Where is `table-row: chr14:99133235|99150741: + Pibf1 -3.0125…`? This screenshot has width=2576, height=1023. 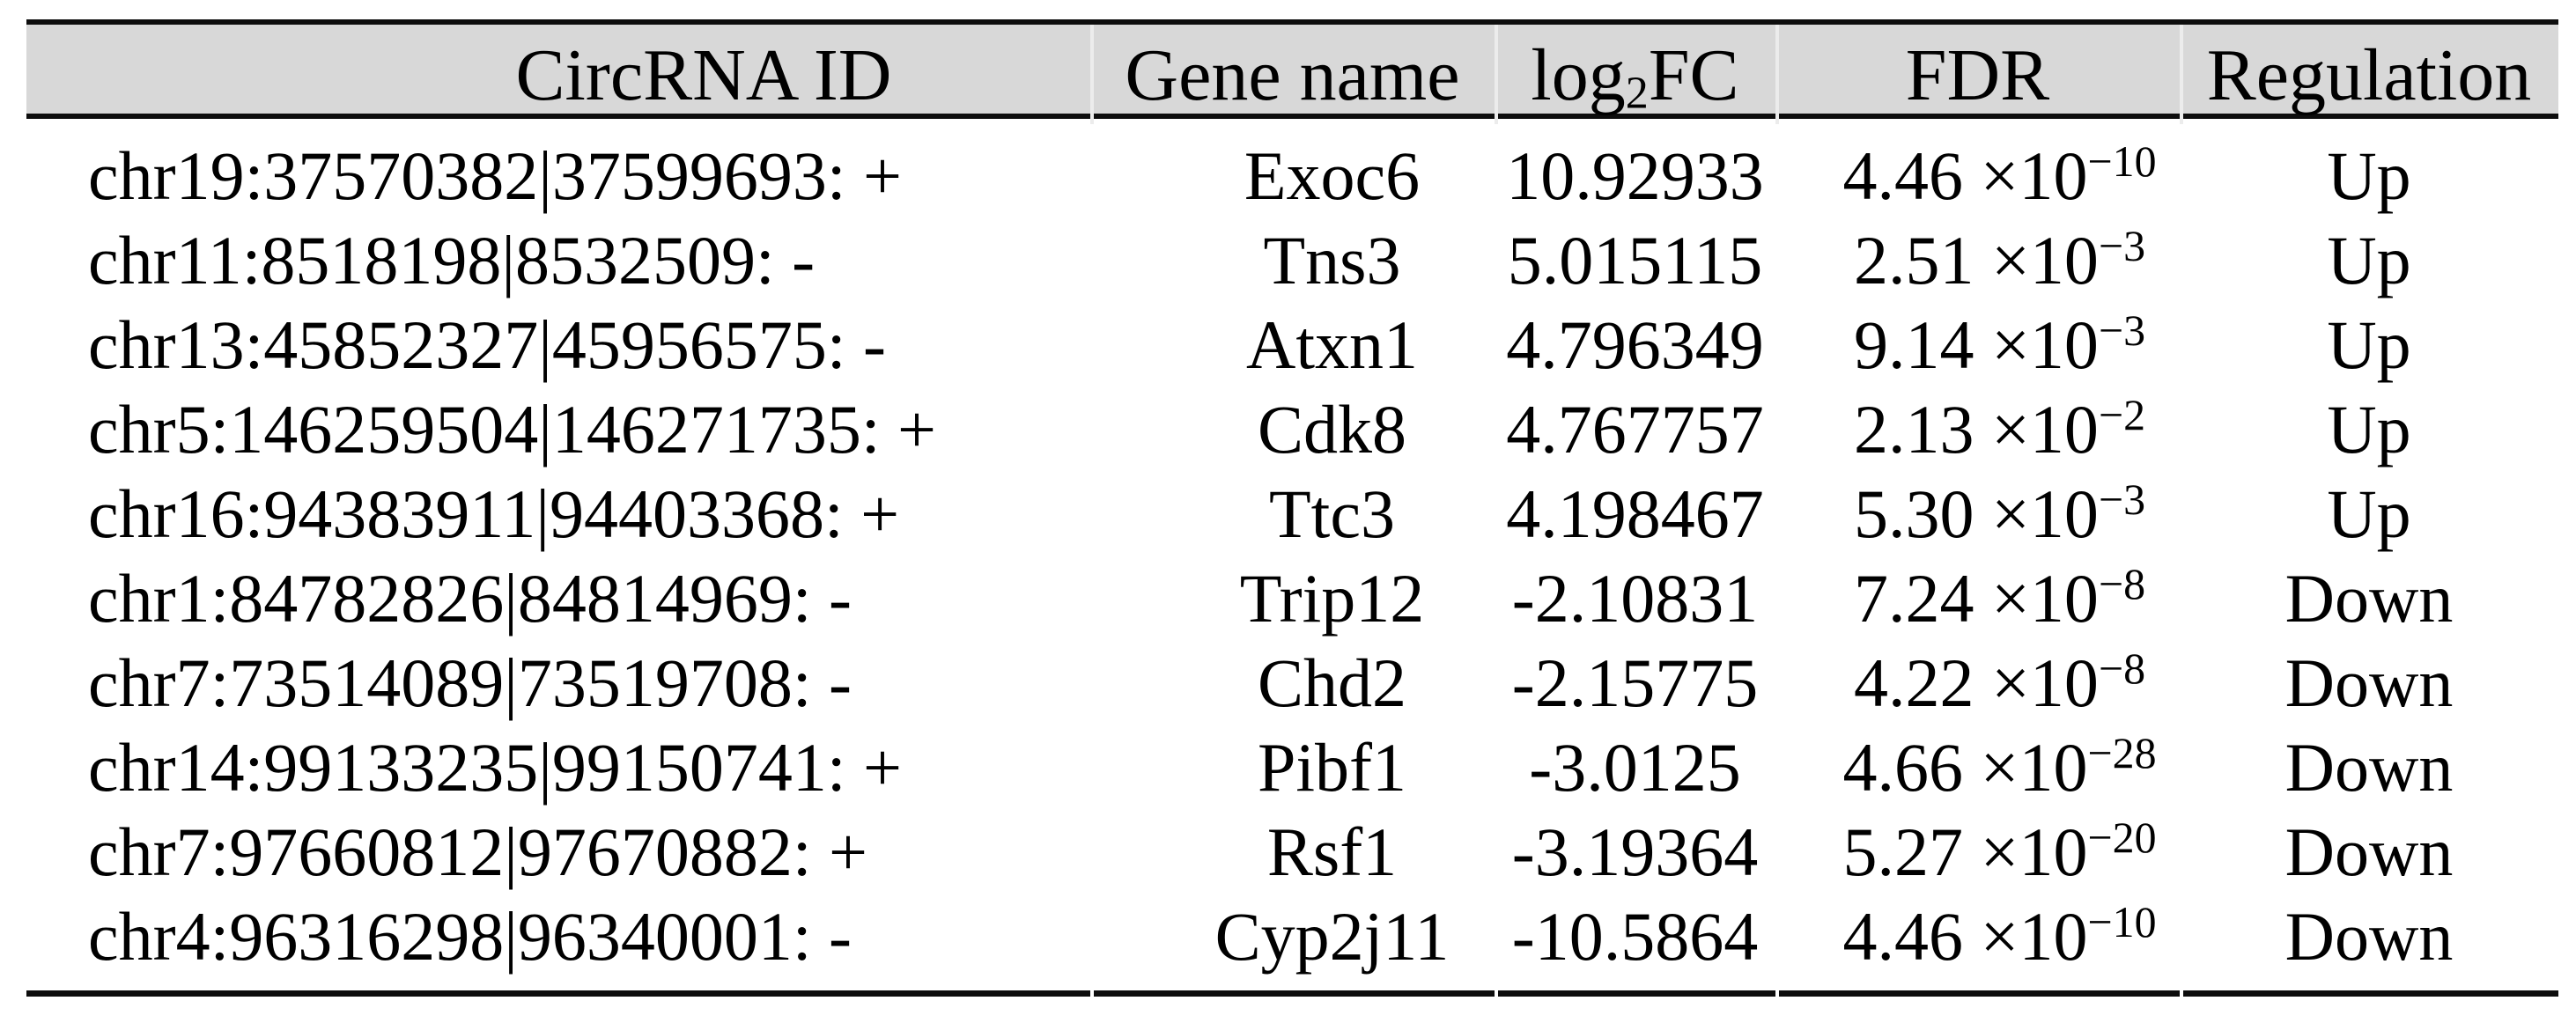
table-row: chr14:99133235|99150741: + Pibf1 -3.0125… is located at coordinates (1292, 768).